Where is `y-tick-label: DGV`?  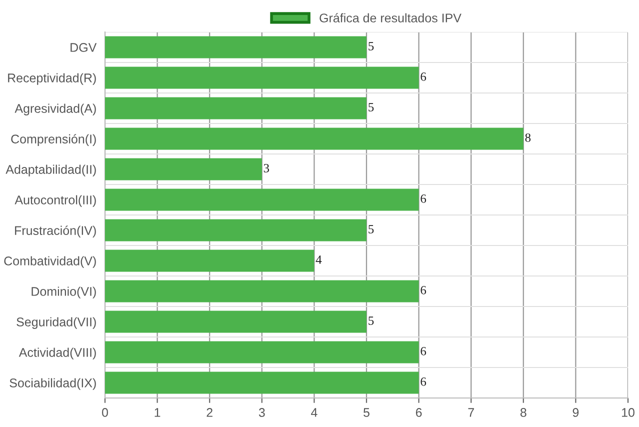 y-tick-label: DGV is located at coordinates (83, 47).